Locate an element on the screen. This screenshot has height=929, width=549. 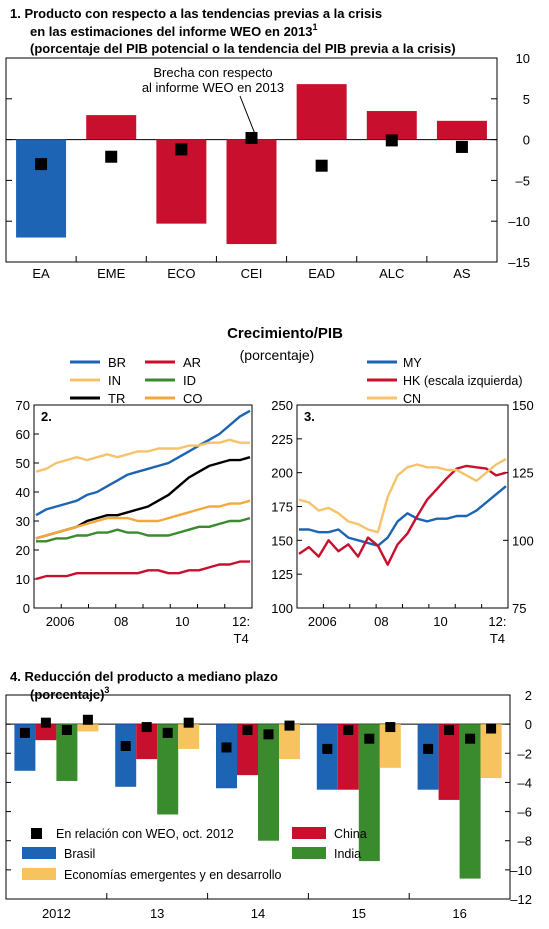
p3-xtick-label: 2006 is located at coordinates (322, 621).